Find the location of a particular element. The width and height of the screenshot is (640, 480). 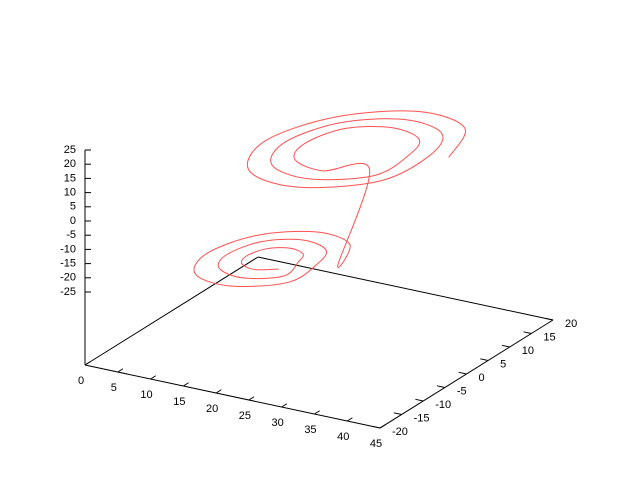

z-tick-label: 10 is located at coordinates (70, 193).